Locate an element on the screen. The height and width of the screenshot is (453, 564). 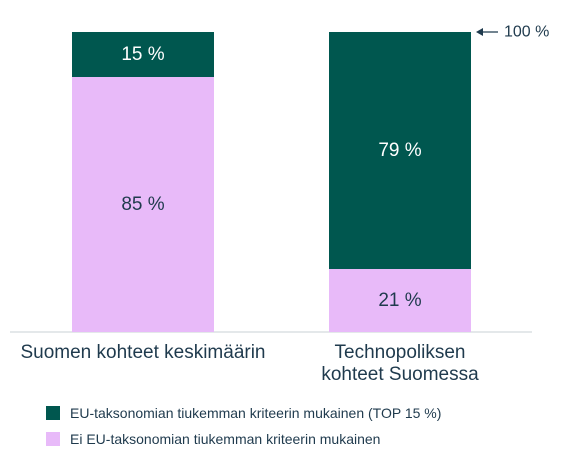
total-annotation: 100 % is located at coordinates (512, 32).